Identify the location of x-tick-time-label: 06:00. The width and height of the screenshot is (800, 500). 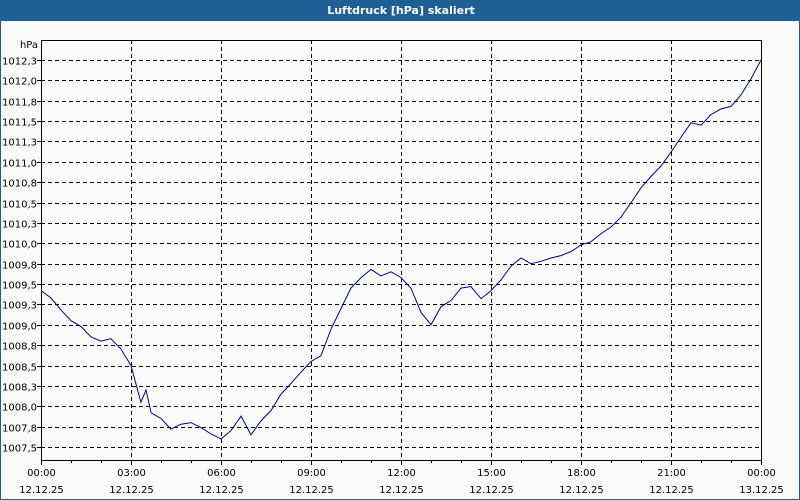
(221, 473).